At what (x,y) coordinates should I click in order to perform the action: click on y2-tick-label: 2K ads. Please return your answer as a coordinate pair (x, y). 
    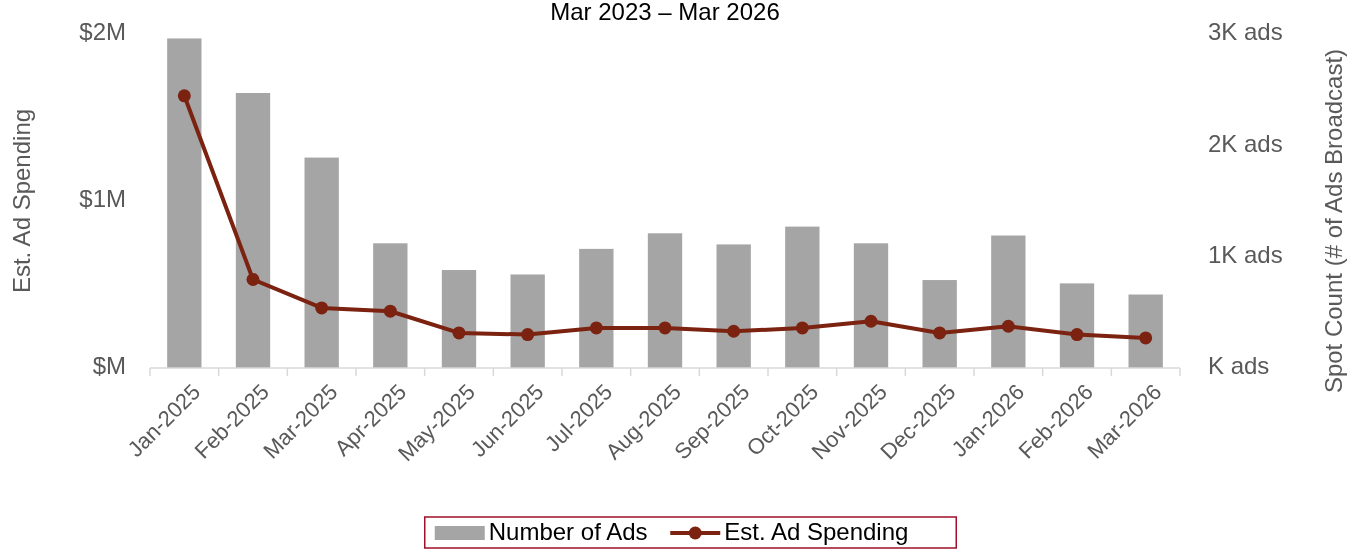
    Looking at the image, I should click on (1245, 143).